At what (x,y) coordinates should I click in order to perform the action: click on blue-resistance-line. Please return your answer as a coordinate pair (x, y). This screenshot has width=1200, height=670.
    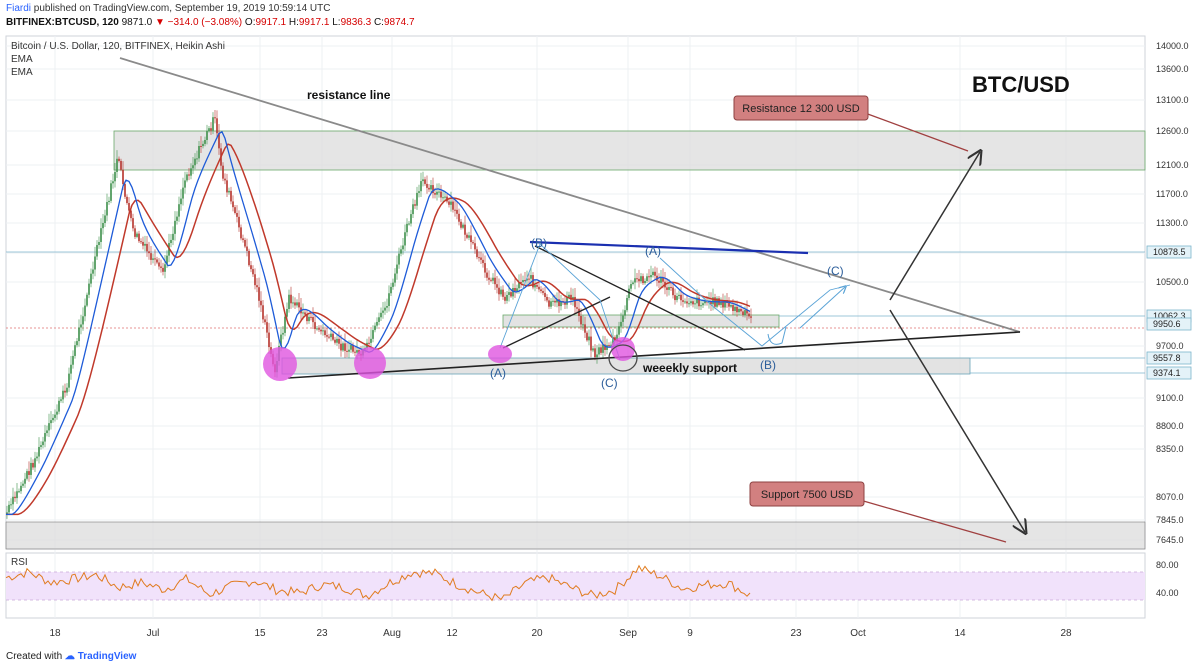
    Looking at the image, I should click on (669, 247).